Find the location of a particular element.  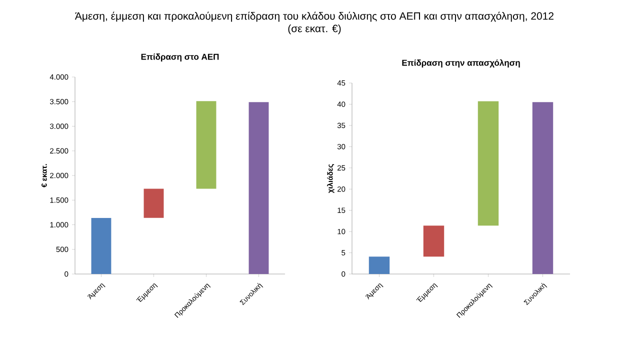

chart-title: Επίδραση στην απασχόληση is located at coordinates (461, 63).